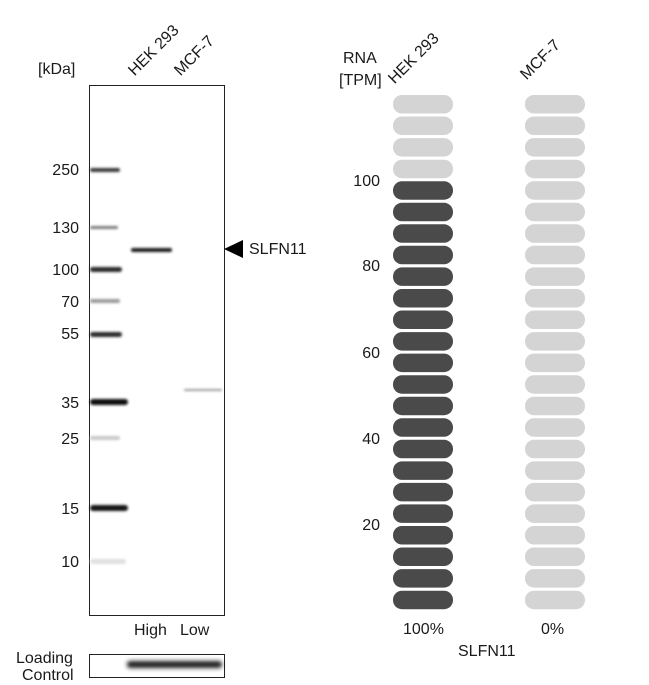 The image size is (649, 685). I want to click on mw-label-130: 130, so click(65, 228).